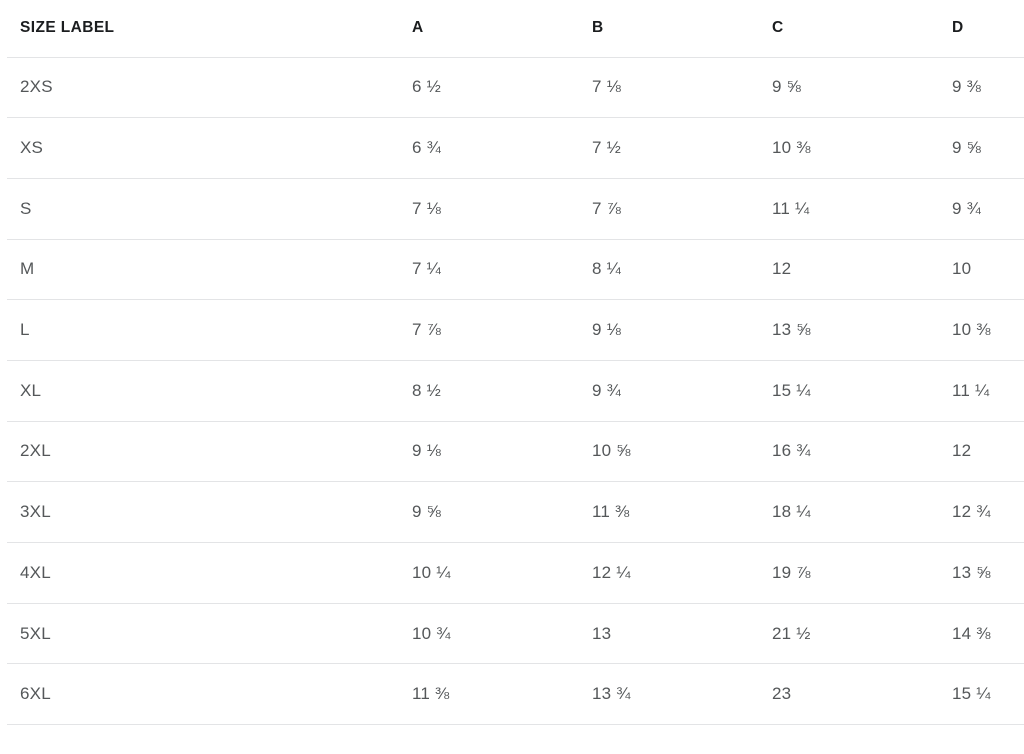 Image resolution: width=1024 pixels, height=754 pixels. What do you see at coordinates (209, 512) in the screenshot?
I see `size-label-cell: 3XL` at bounding box center [209, 512].